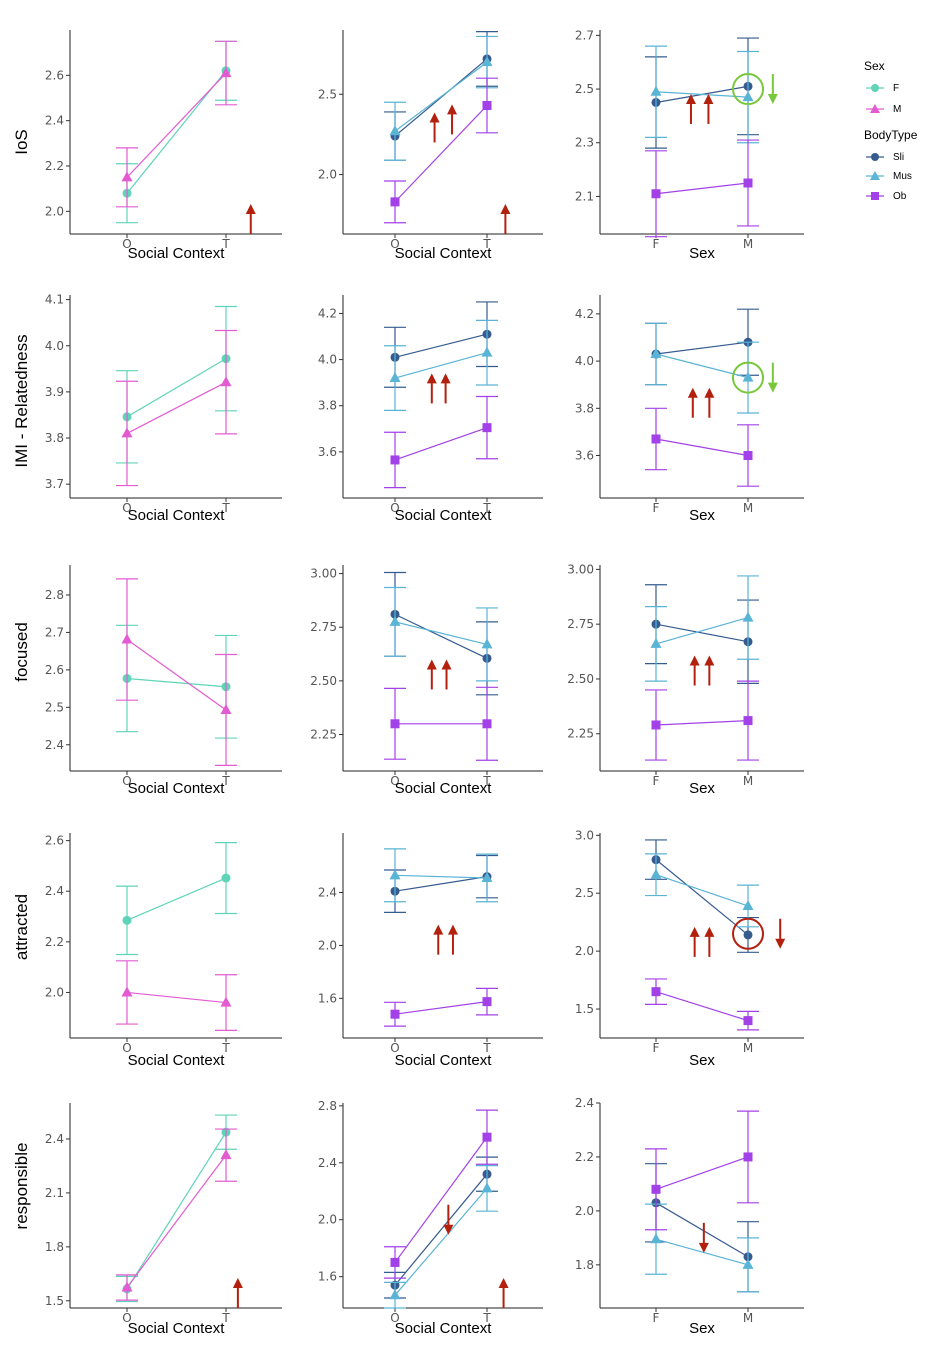 This screenshot has width=946, height=1366. Describe the element at coordinates (54, 595) in the screenshot. I see `y-tick-label: 2.8` at that location.